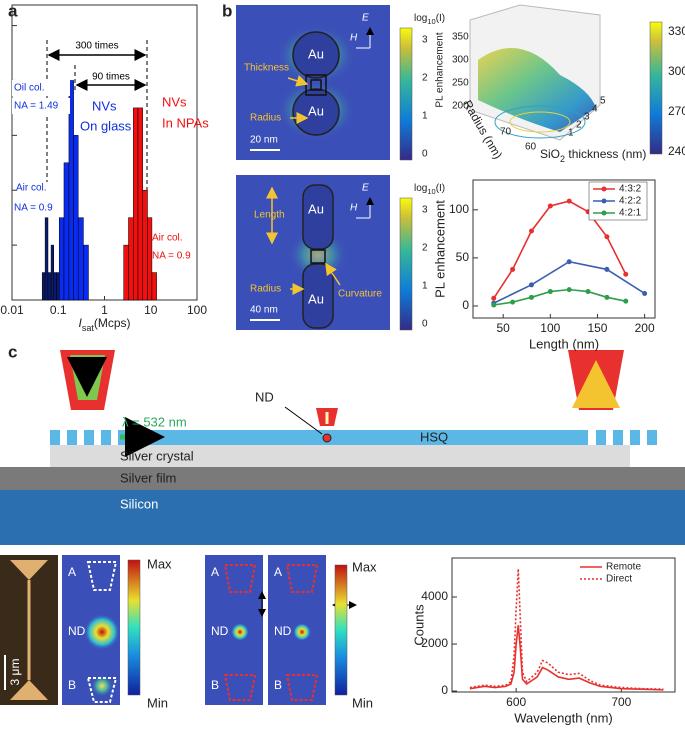 The image size is (685, 731). Describe the element at coordinates (151, 310) in the screenshot. I see `x-tick-label: 10` at that location.